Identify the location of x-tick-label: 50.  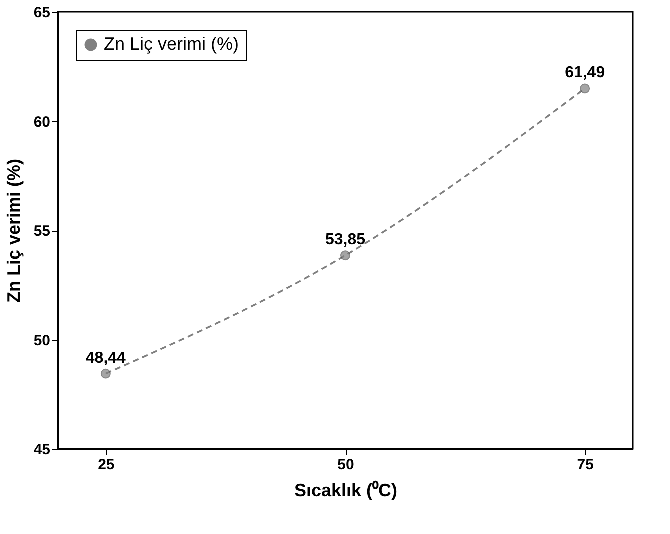
(346, 465).